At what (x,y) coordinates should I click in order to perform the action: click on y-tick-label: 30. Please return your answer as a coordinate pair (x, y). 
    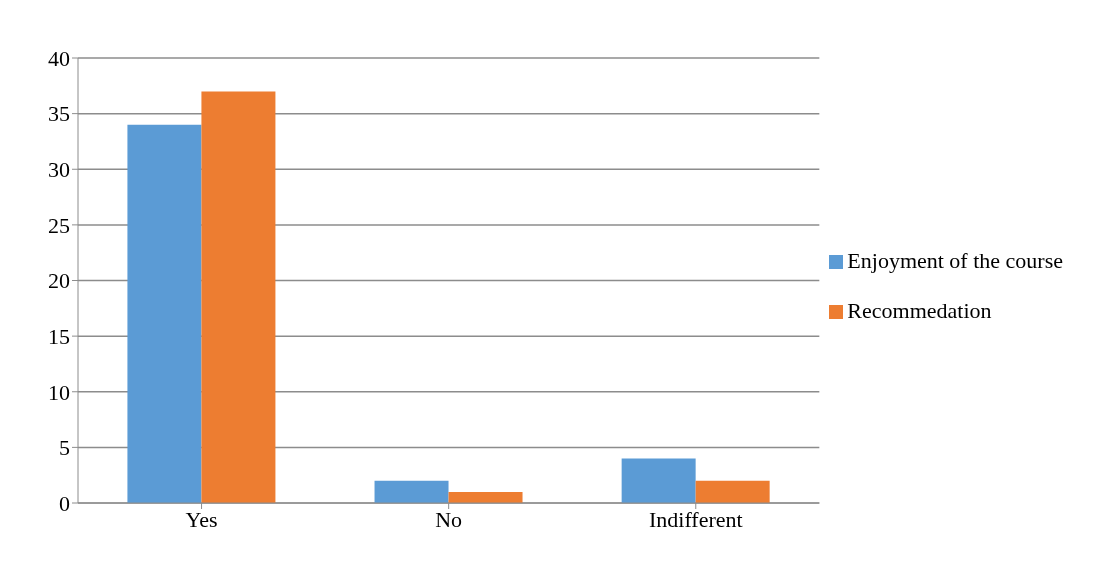
    Looking at the image, I should click on (59, 170).